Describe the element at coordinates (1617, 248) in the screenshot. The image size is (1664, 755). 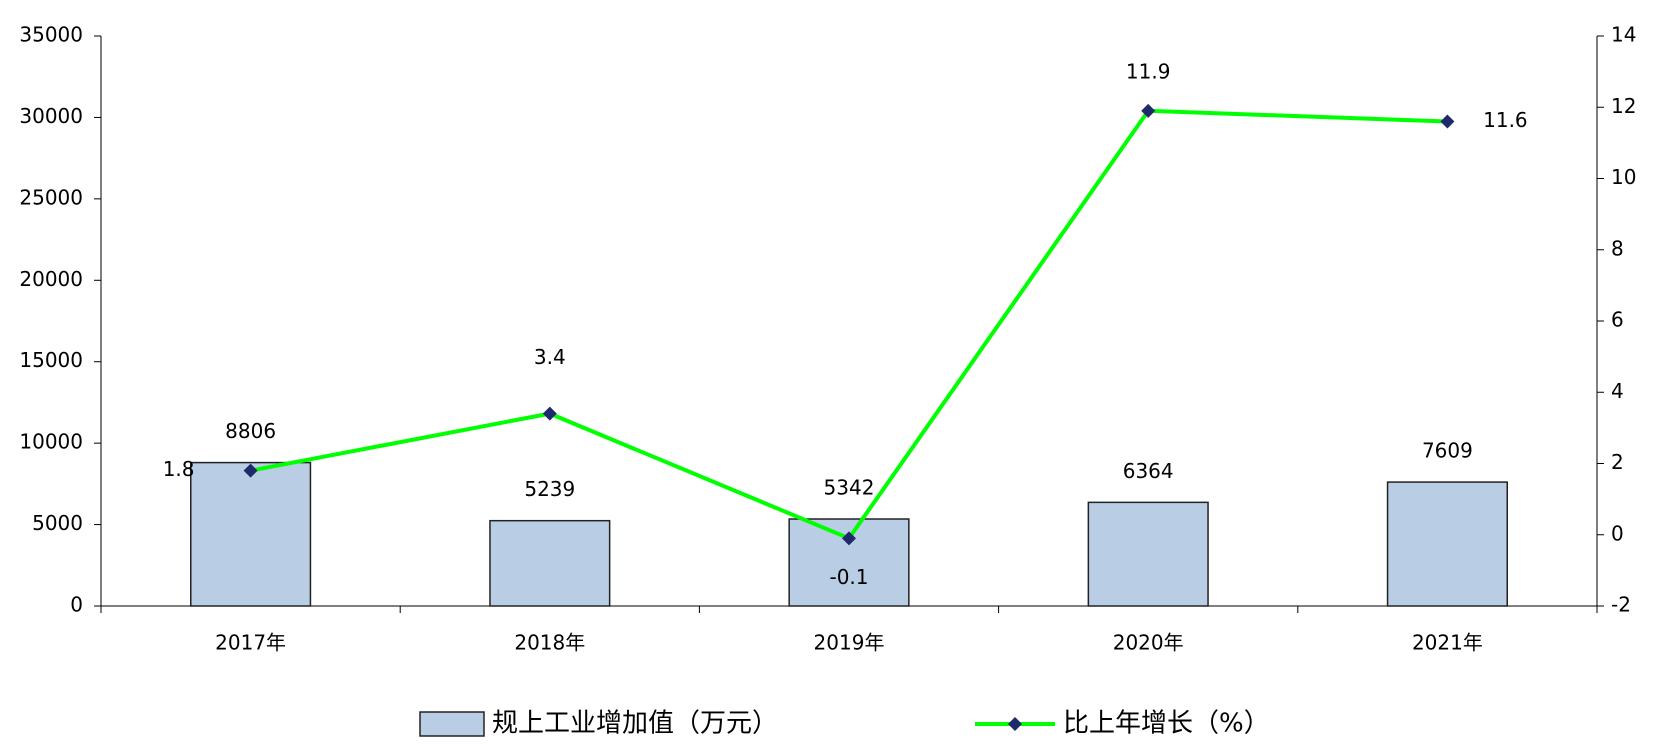
I see `y2-tick-label: 8` at that location.